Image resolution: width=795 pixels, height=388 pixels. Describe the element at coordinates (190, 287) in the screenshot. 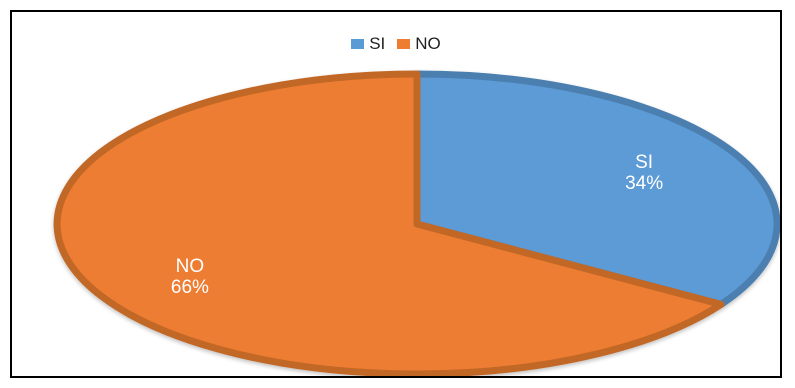

I see `slice-percent-no: 66%` at that location.